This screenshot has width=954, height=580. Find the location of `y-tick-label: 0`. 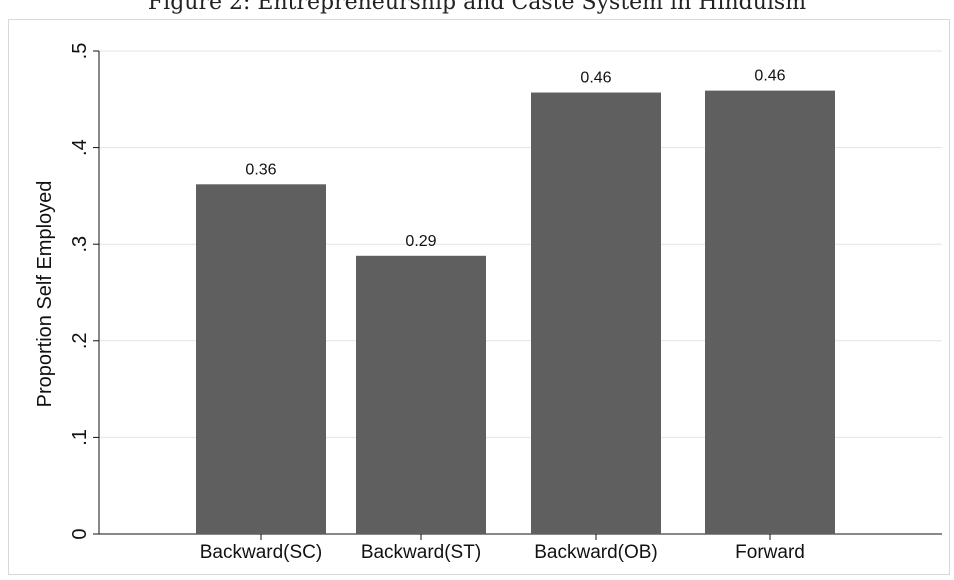

y-tick-label: 0 is located at coordinates (80, 533).